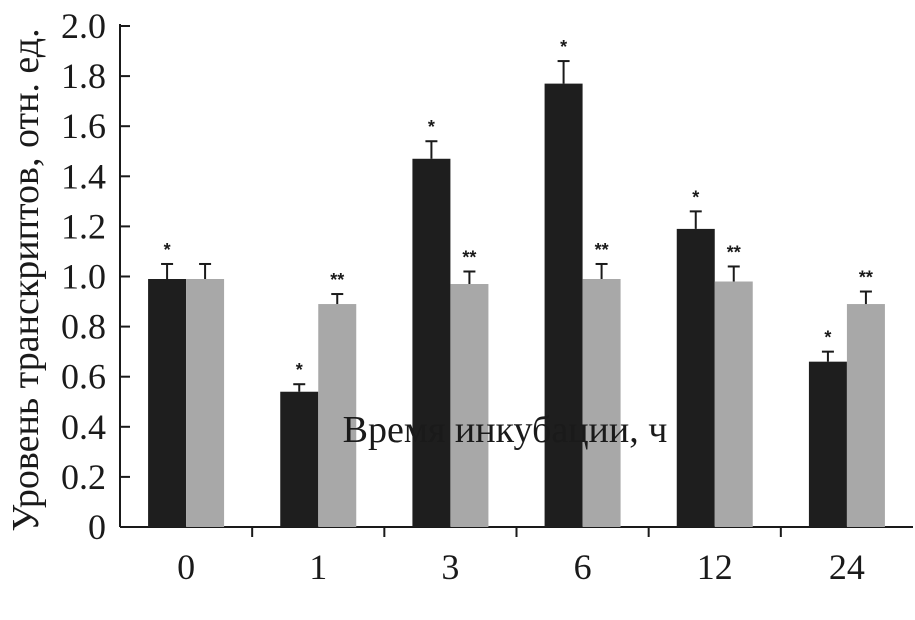 The height and width of the screenshot is (620, 915). Describe the element at coordinates (318, 567) in the screenshot. I see `x-tick-label: 1` at that location.